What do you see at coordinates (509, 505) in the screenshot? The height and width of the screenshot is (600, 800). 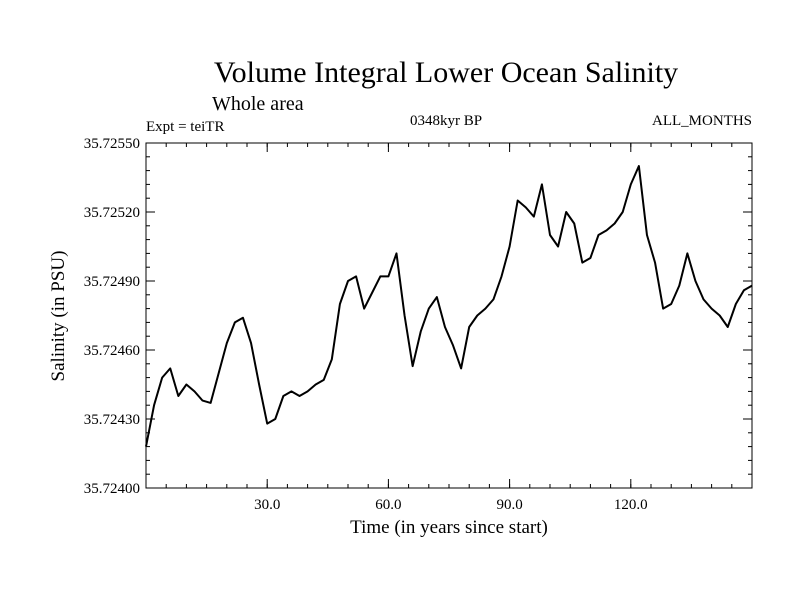 I see `x-tick-label: 90.0` at bounding box center [509, 505].